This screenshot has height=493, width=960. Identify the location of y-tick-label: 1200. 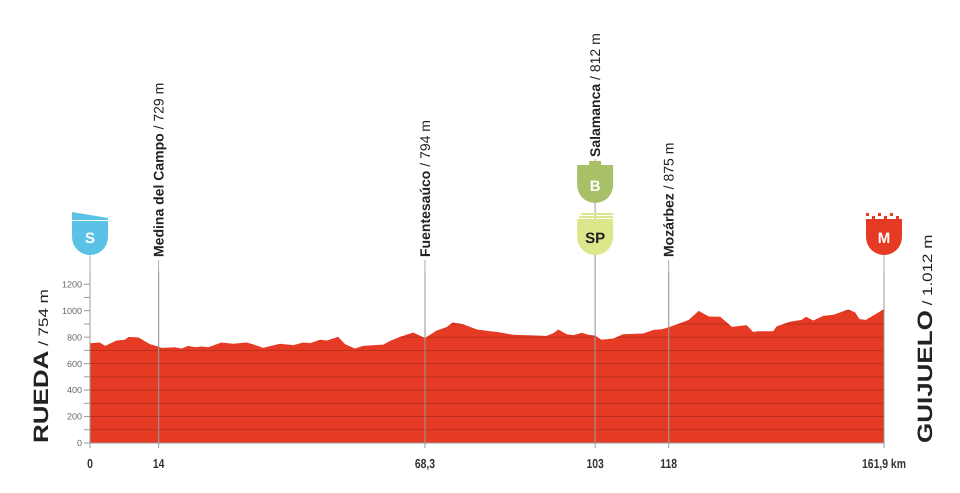
(72, 284).